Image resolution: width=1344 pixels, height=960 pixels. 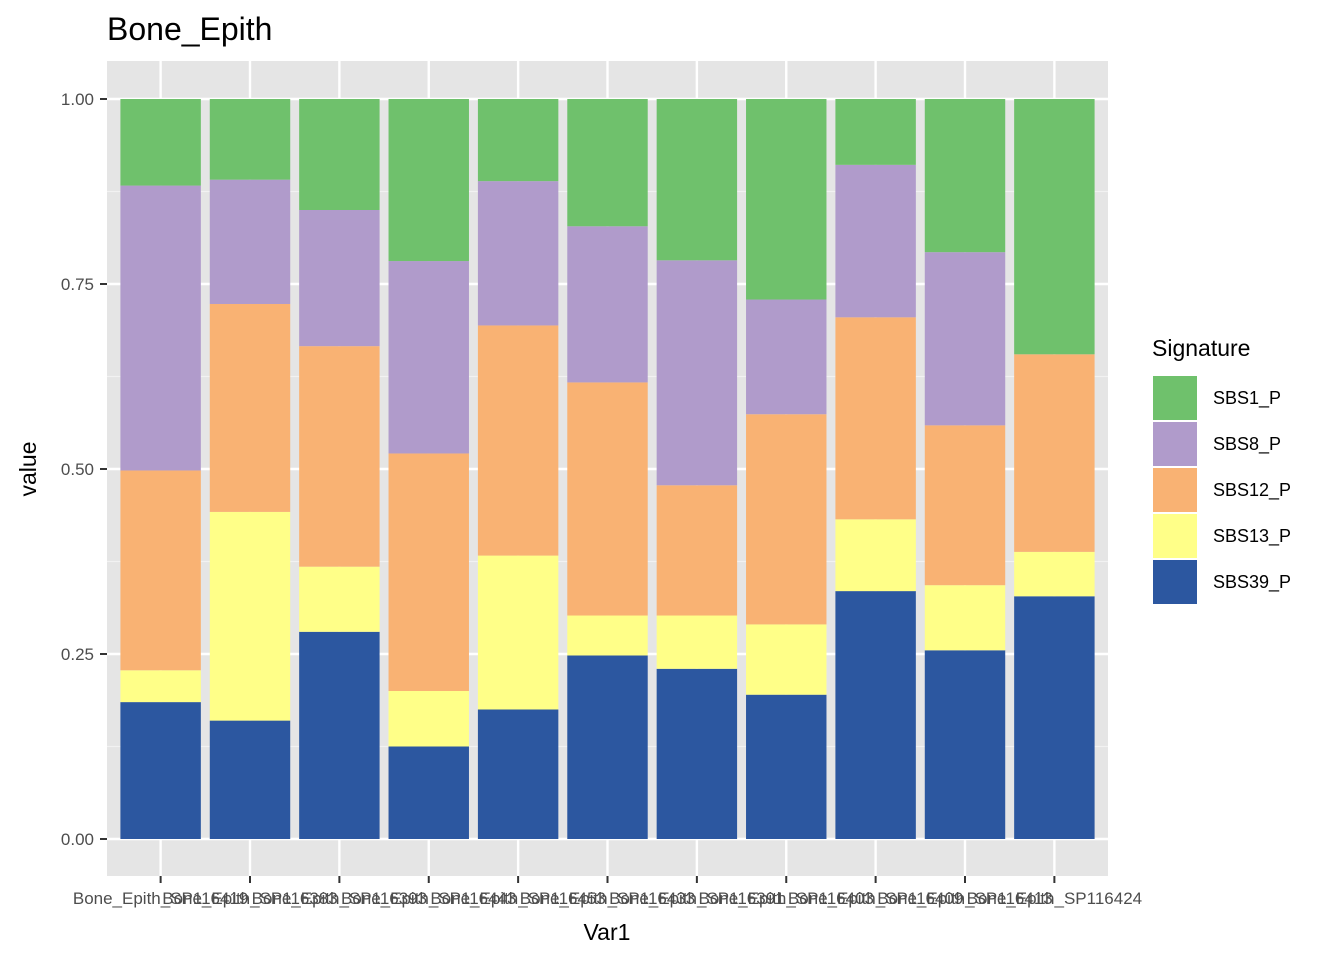 I want to click on legend-label: SBS1_P, so click(x=1247, y=398).